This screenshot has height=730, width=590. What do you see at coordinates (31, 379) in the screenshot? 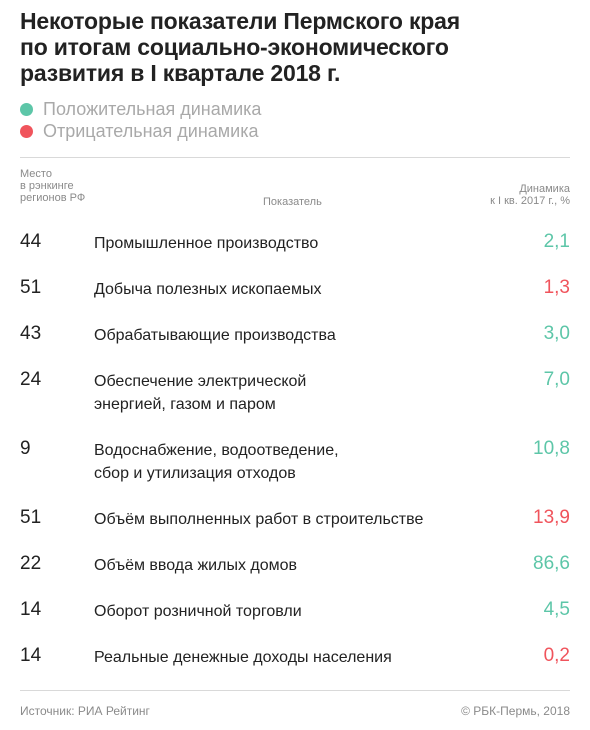
I see `rank-value: 24` at bounding box center [31, 379].